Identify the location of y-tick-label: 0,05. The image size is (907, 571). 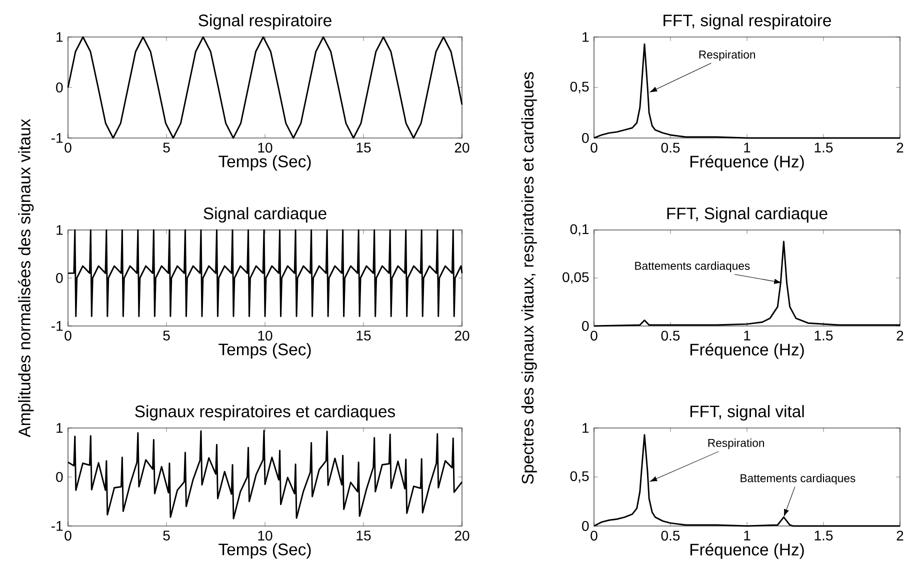
(575, 278).